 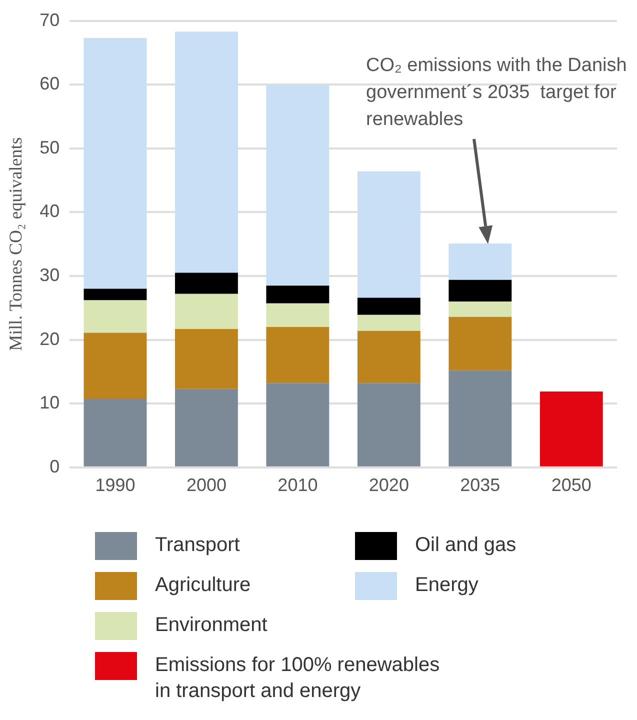 What do you see at coordinates (298, 678) in the screenshot?
I see `legend-label: Emissions for 100% renewables in transport and energy` at bounding box center [298, 678].